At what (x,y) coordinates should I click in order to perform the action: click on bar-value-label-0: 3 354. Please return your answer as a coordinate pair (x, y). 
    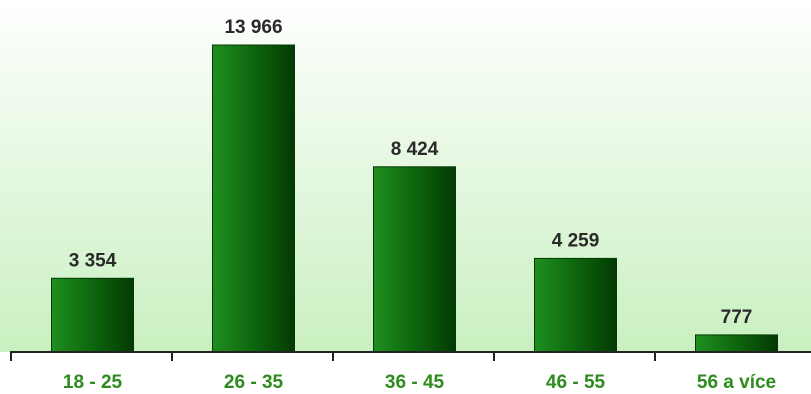
    Looking at the image, I should click on (93, 260).